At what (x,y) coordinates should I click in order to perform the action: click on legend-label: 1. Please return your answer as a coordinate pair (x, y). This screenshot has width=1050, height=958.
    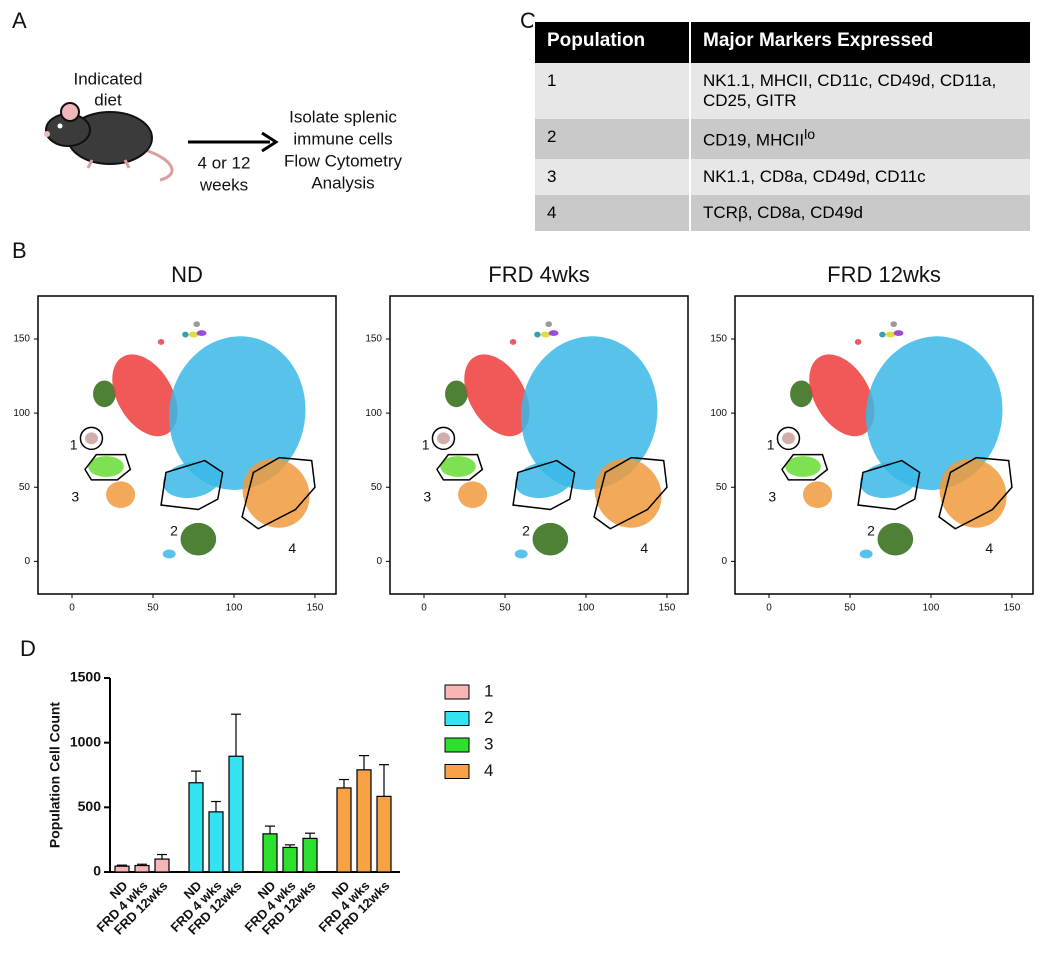
    Looking at the image, I should click on (488, 690).